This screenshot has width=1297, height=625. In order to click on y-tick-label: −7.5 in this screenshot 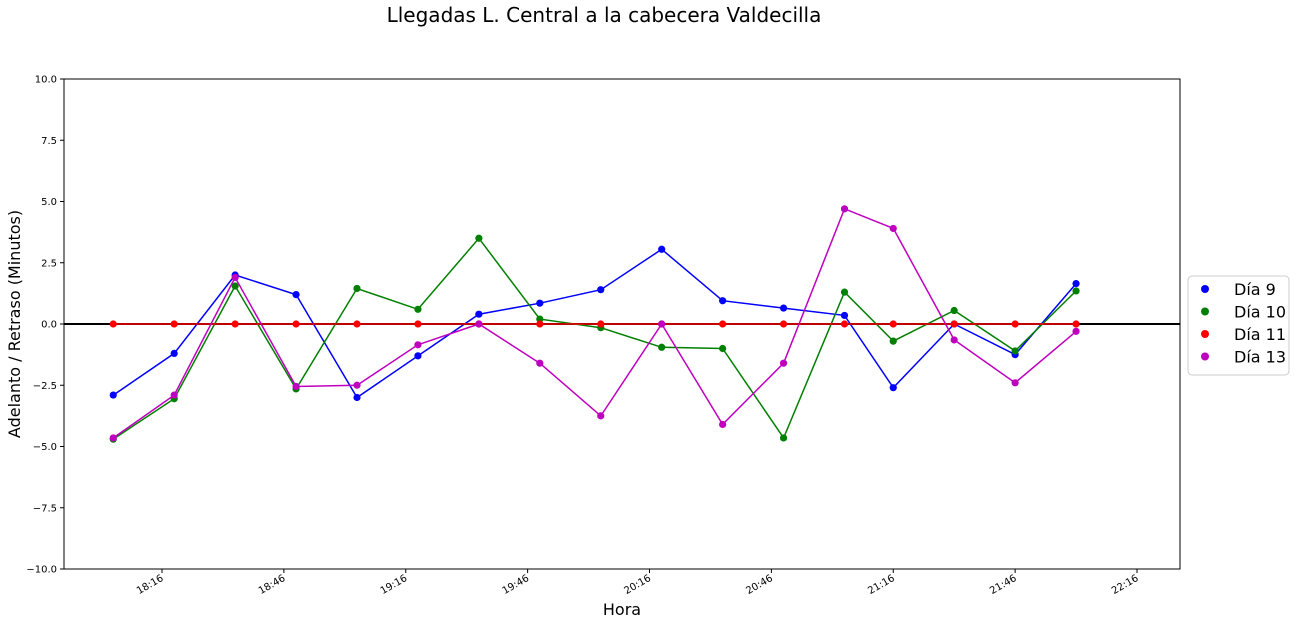, I will do `click(45, 508)`.